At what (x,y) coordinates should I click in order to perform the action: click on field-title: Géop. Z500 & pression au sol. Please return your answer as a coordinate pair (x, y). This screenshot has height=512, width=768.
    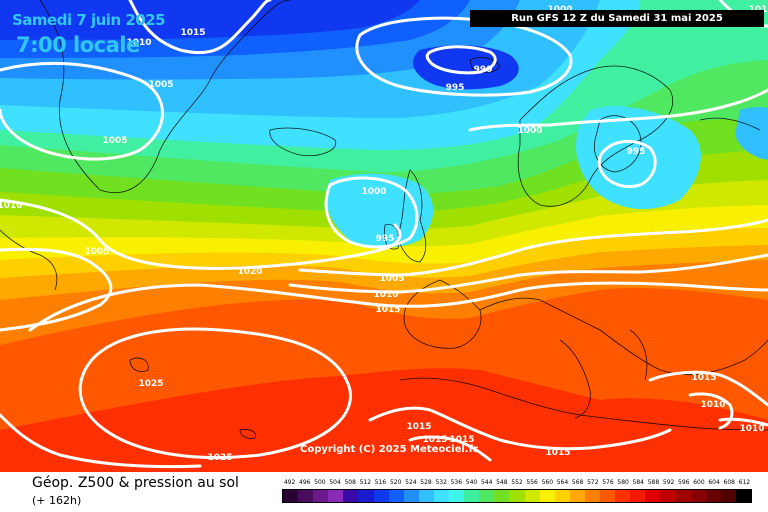
    Looking at the image, I should click on (135, 483).